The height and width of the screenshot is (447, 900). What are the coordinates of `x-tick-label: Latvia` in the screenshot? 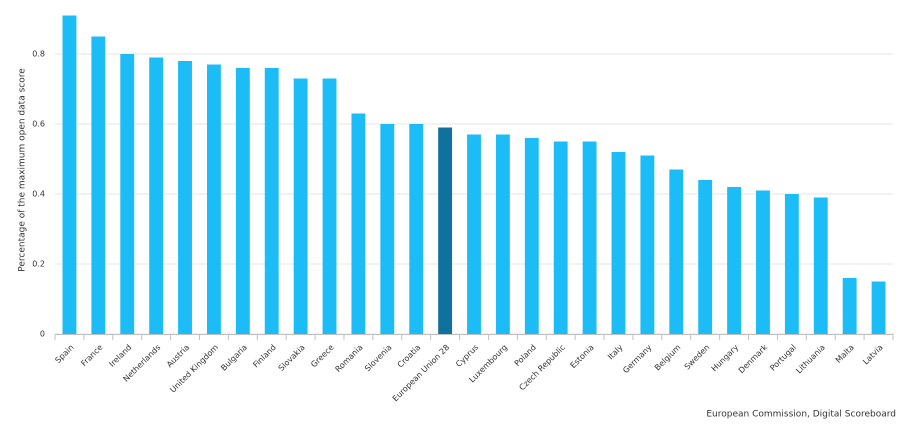 It's located at (873, 355).